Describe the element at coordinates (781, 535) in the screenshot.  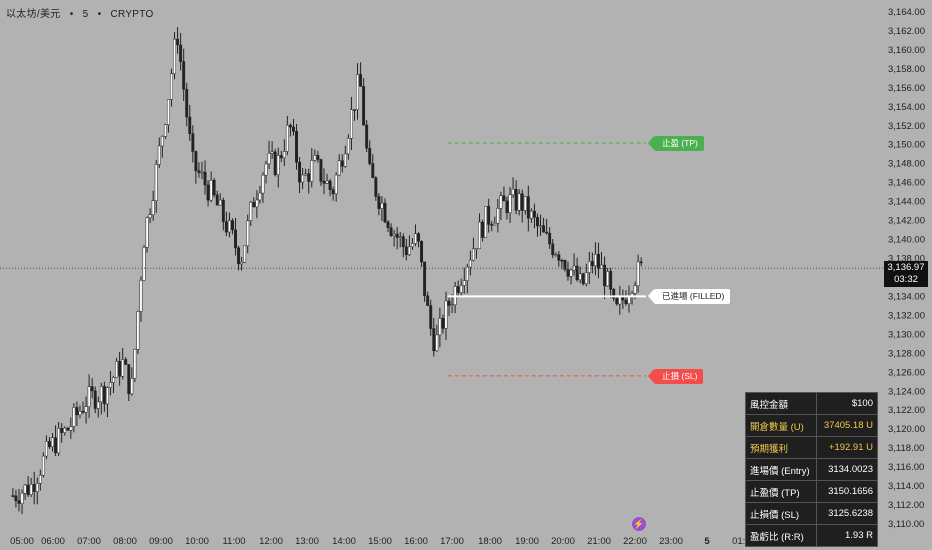
I see `risk-key: 盈虧比 (R:R)` at that location.